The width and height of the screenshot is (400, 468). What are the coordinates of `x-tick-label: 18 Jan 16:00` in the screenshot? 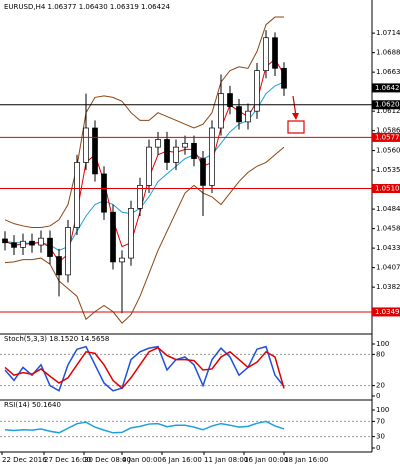 It's located at (306, 460).